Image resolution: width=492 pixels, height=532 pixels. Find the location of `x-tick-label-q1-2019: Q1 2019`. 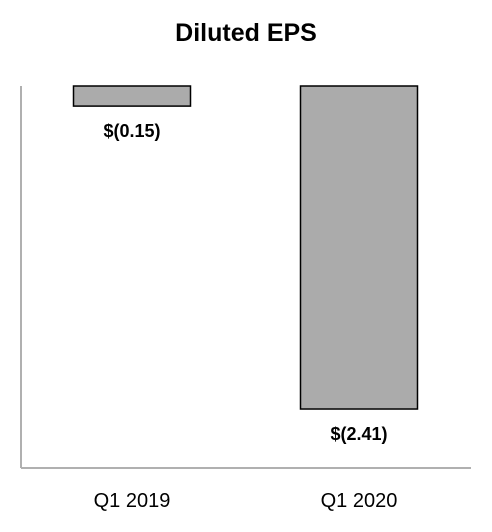

x-tick-label-q1-2019: Q1 2019 is located at coordinates (132, 501).